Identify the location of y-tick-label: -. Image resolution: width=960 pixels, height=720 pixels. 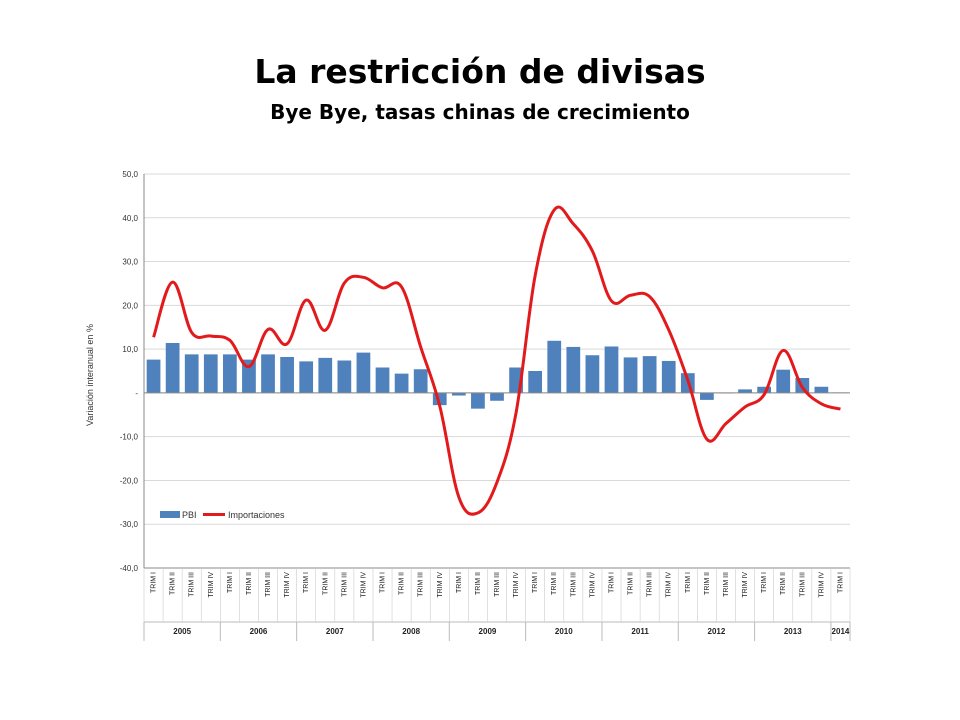
(136, 393).